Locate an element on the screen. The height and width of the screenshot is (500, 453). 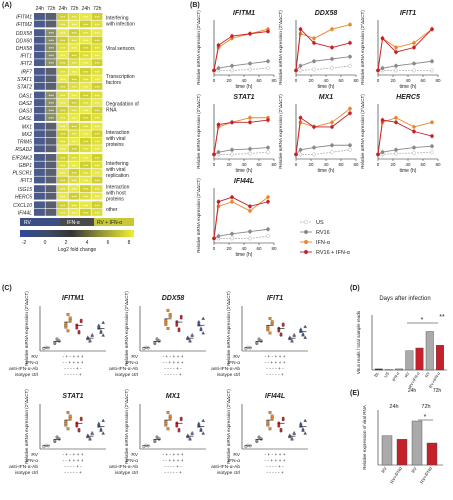
sig-mark: * is located at coordinates (425, 417).